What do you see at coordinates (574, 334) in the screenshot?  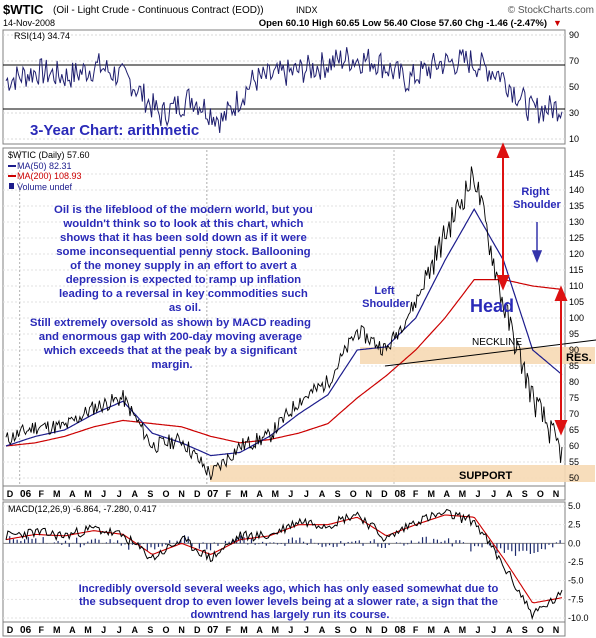 I see `price-tick-label: 95` at bounding box center [574, 334].